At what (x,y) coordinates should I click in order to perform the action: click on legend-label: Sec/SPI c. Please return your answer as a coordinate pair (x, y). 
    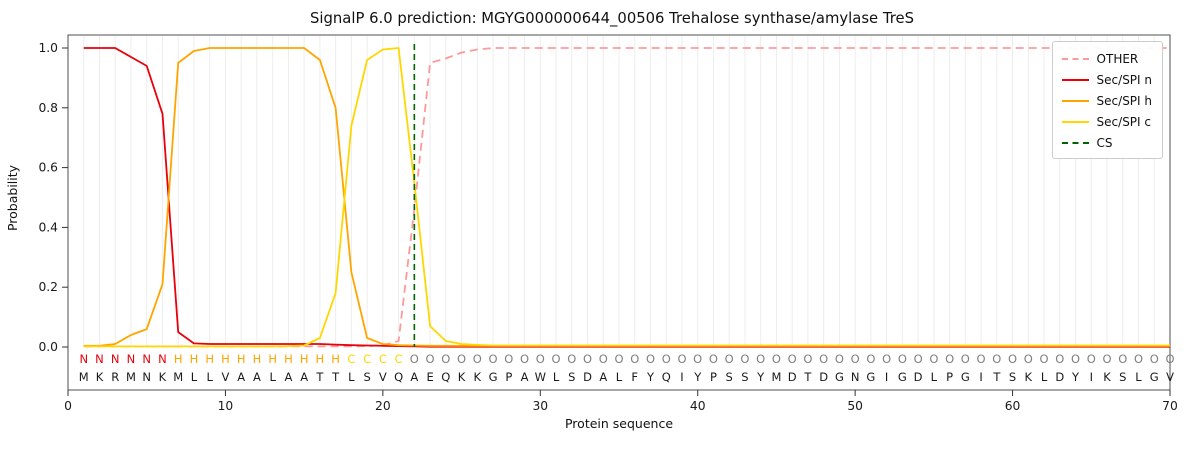
    Looking at the image, I should click on (1123, 121).